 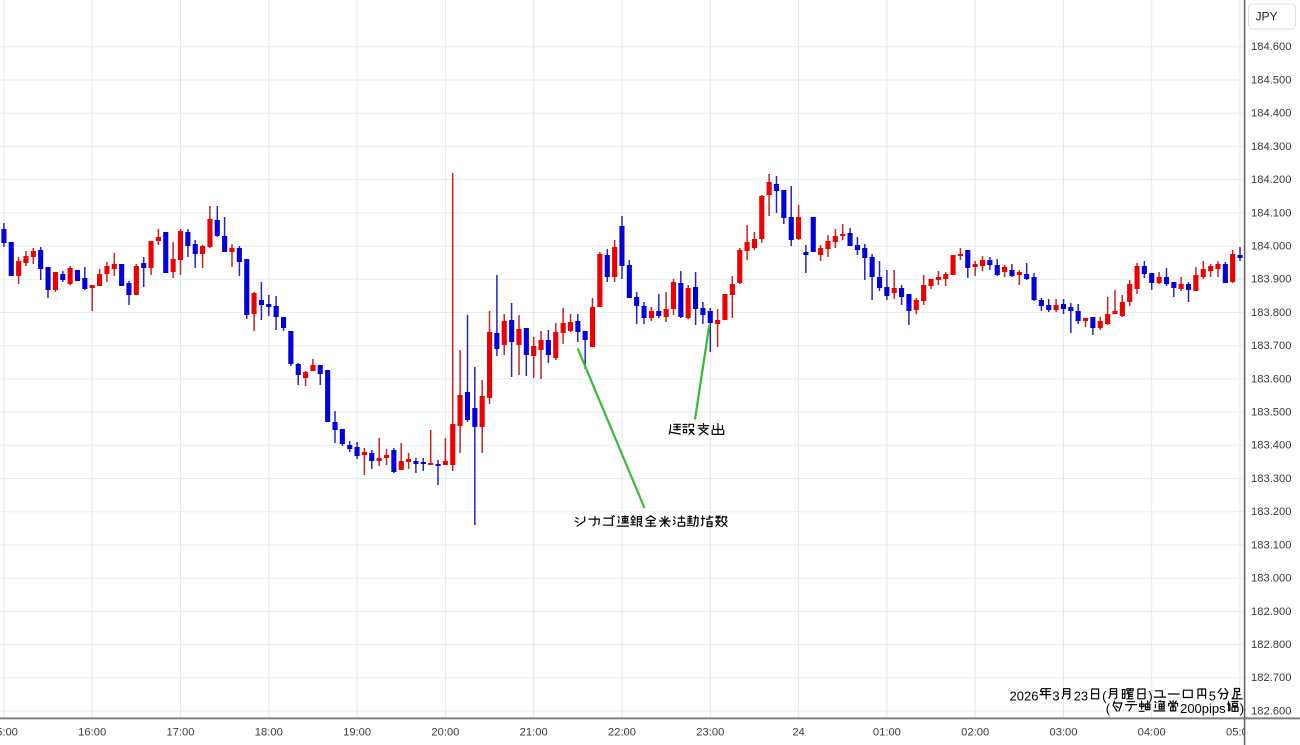 What do you see at coordinates (1271, 213) in the screenshot?
I see `svg-text: 184.100` at bounding box center [1271, 213].